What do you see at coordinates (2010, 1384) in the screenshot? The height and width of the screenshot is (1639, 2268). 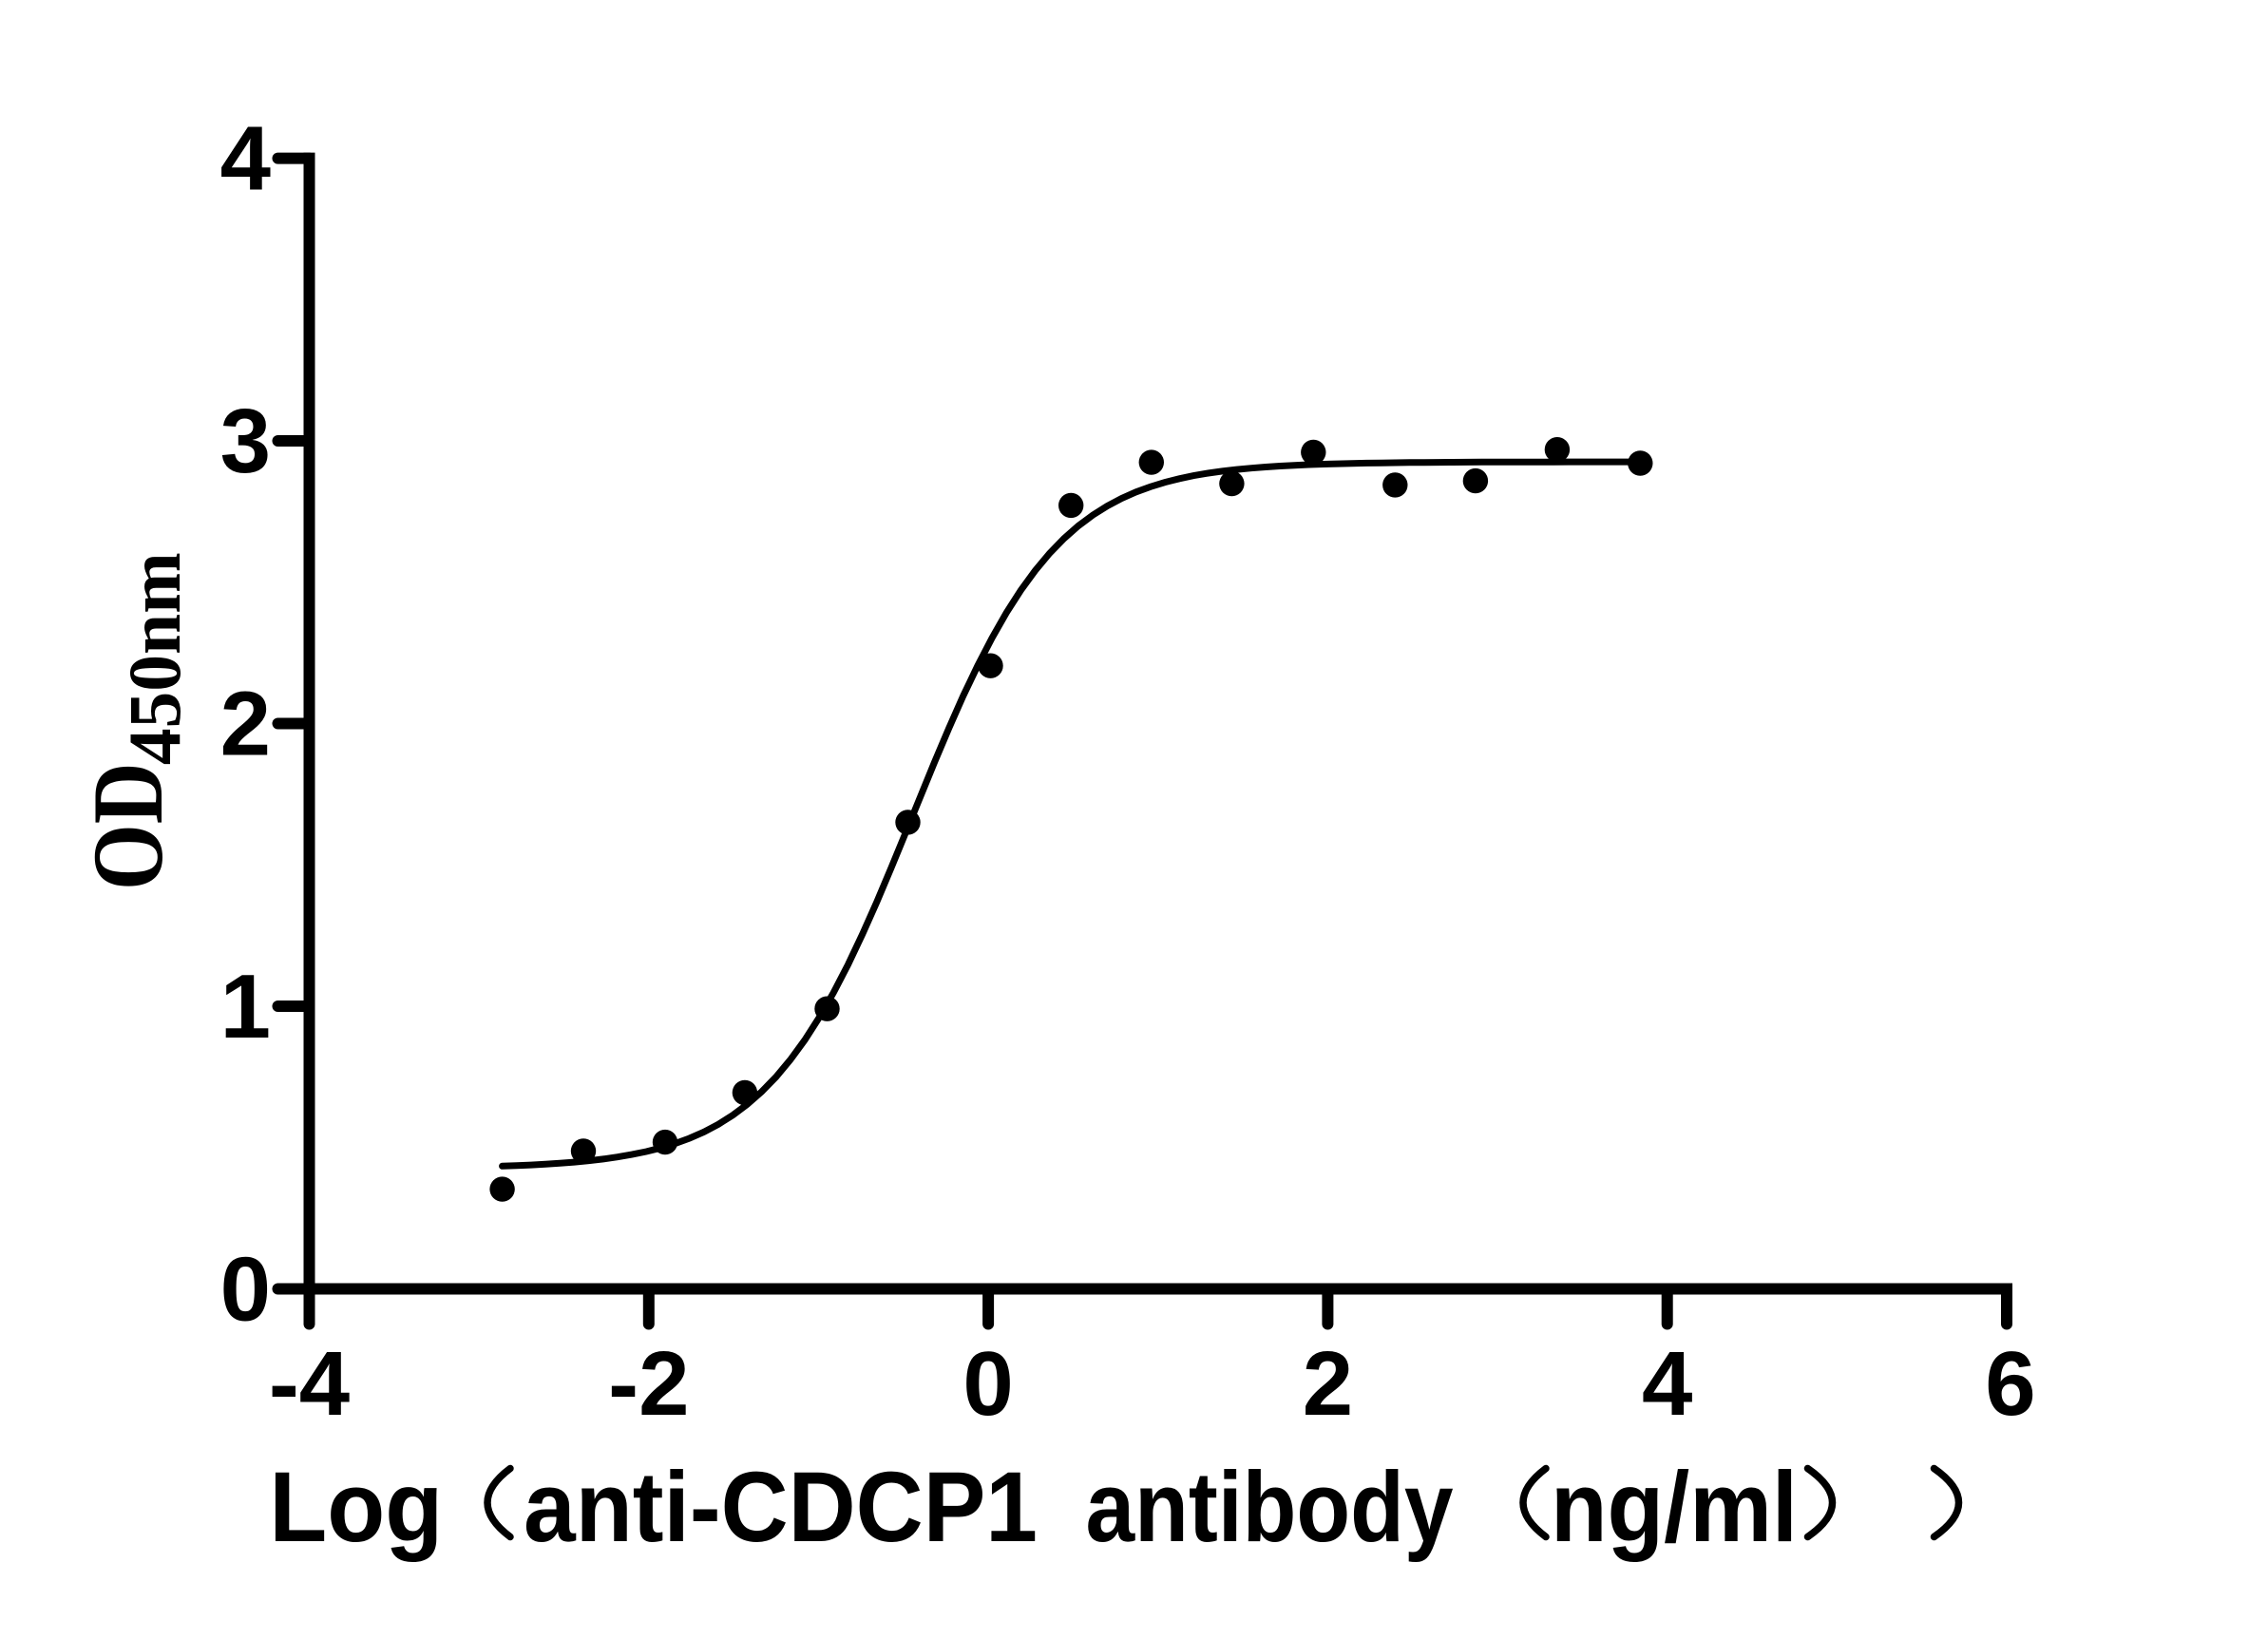 I see `svg-text: 6` at bounding box center [2010, 1384].